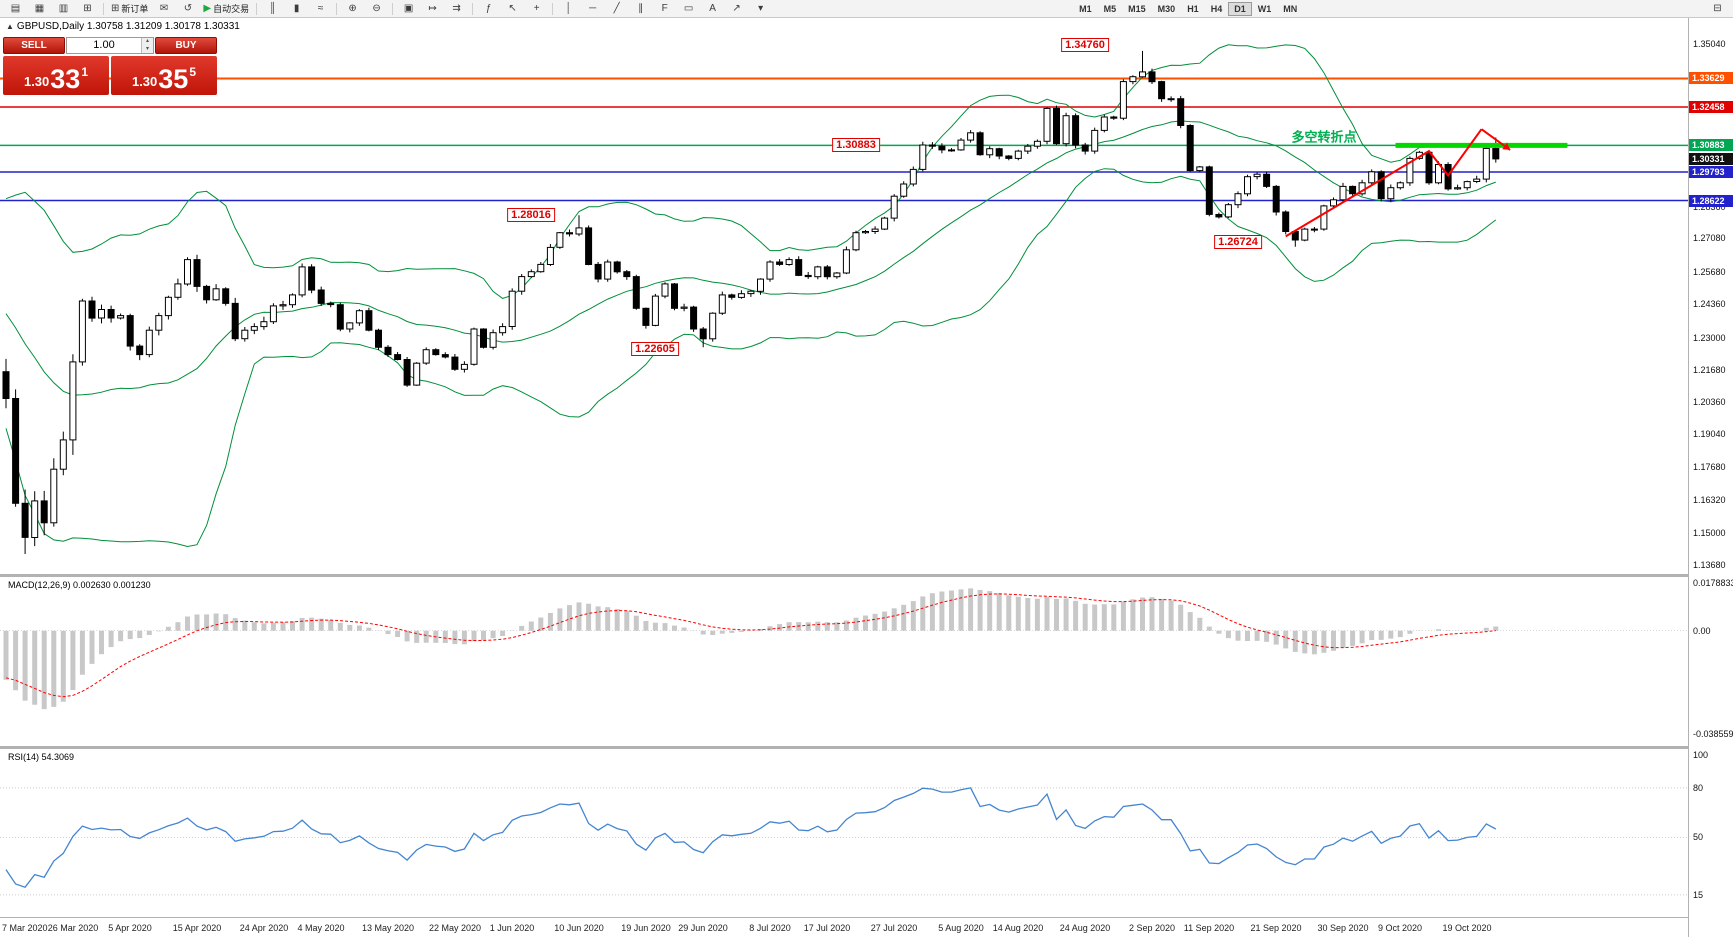  I want to click on arrows-icon: ↗, so click(736, 8).